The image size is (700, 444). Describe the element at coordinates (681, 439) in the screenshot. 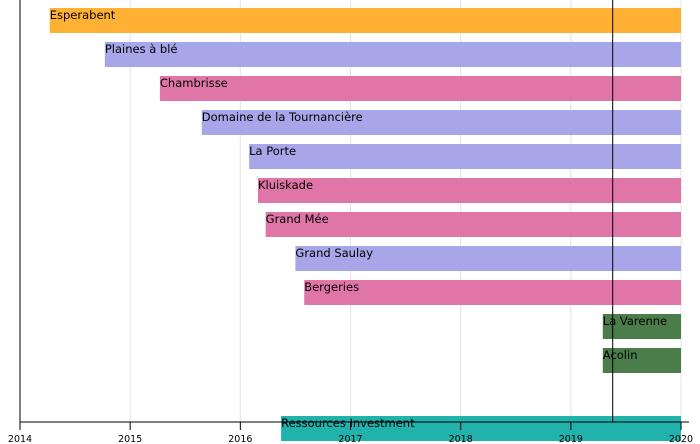

I see `tick-label-2020: 2020` at that location.